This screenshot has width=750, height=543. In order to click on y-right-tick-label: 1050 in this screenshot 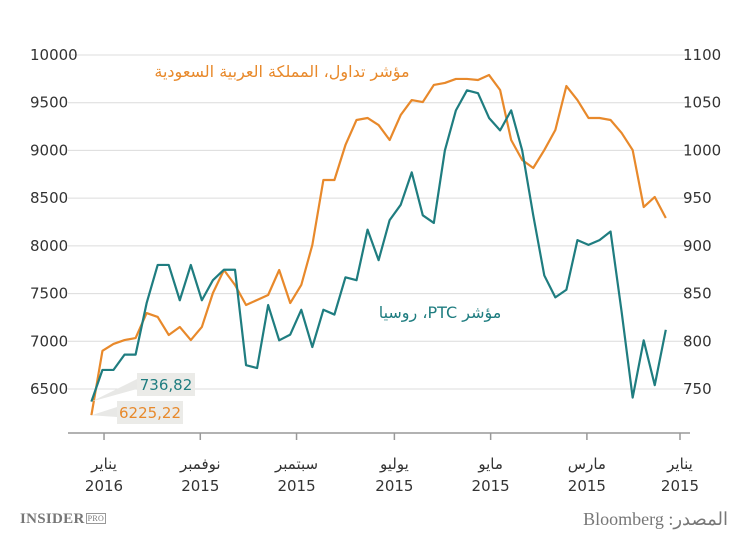, I will do `click(702, 103)`.